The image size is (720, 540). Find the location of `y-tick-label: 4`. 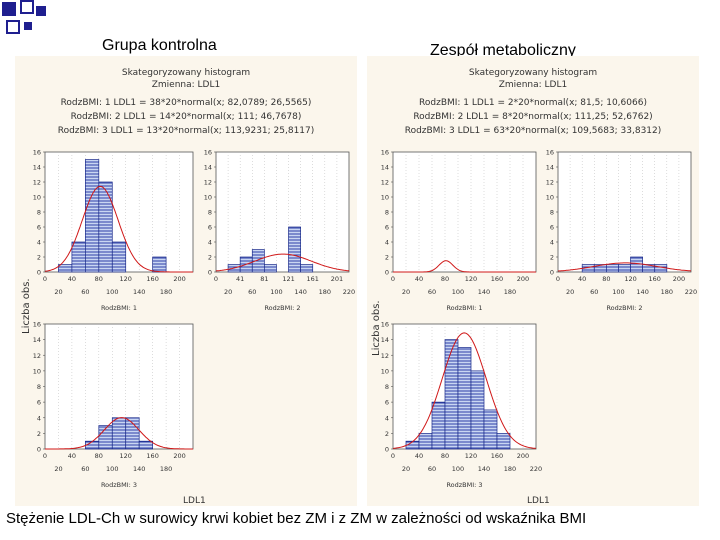

y-tick-label: 4 is located at coordinates (39, 243).